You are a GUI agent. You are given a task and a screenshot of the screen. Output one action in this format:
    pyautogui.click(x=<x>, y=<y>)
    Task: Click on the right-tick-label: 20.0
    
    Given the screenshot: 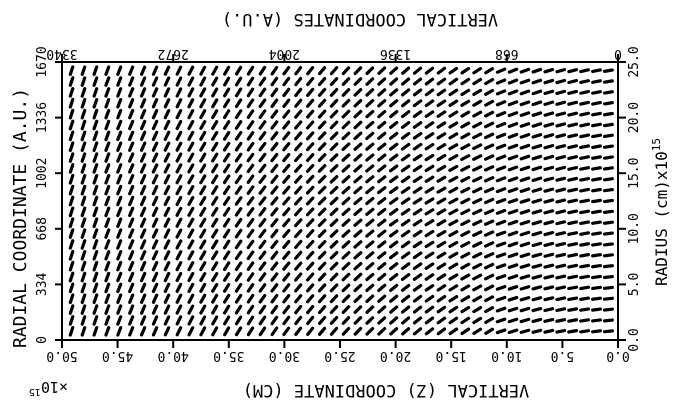 What is the action you would take?
    pyautogui.click(x=634, y=117)
    